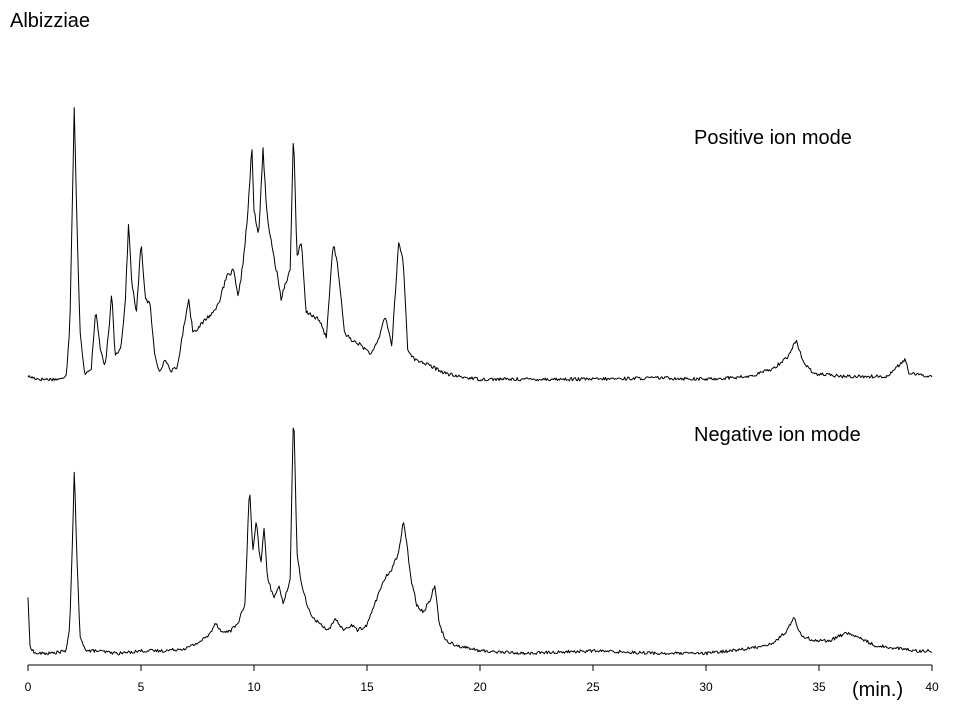 Image resolution: width=960 pixels, height=720 pixels. What do you see at coordinates (877, 690) in the screenshot?
I see `x-axis-unit-label: (min.)` at bounding box center [877, 690].